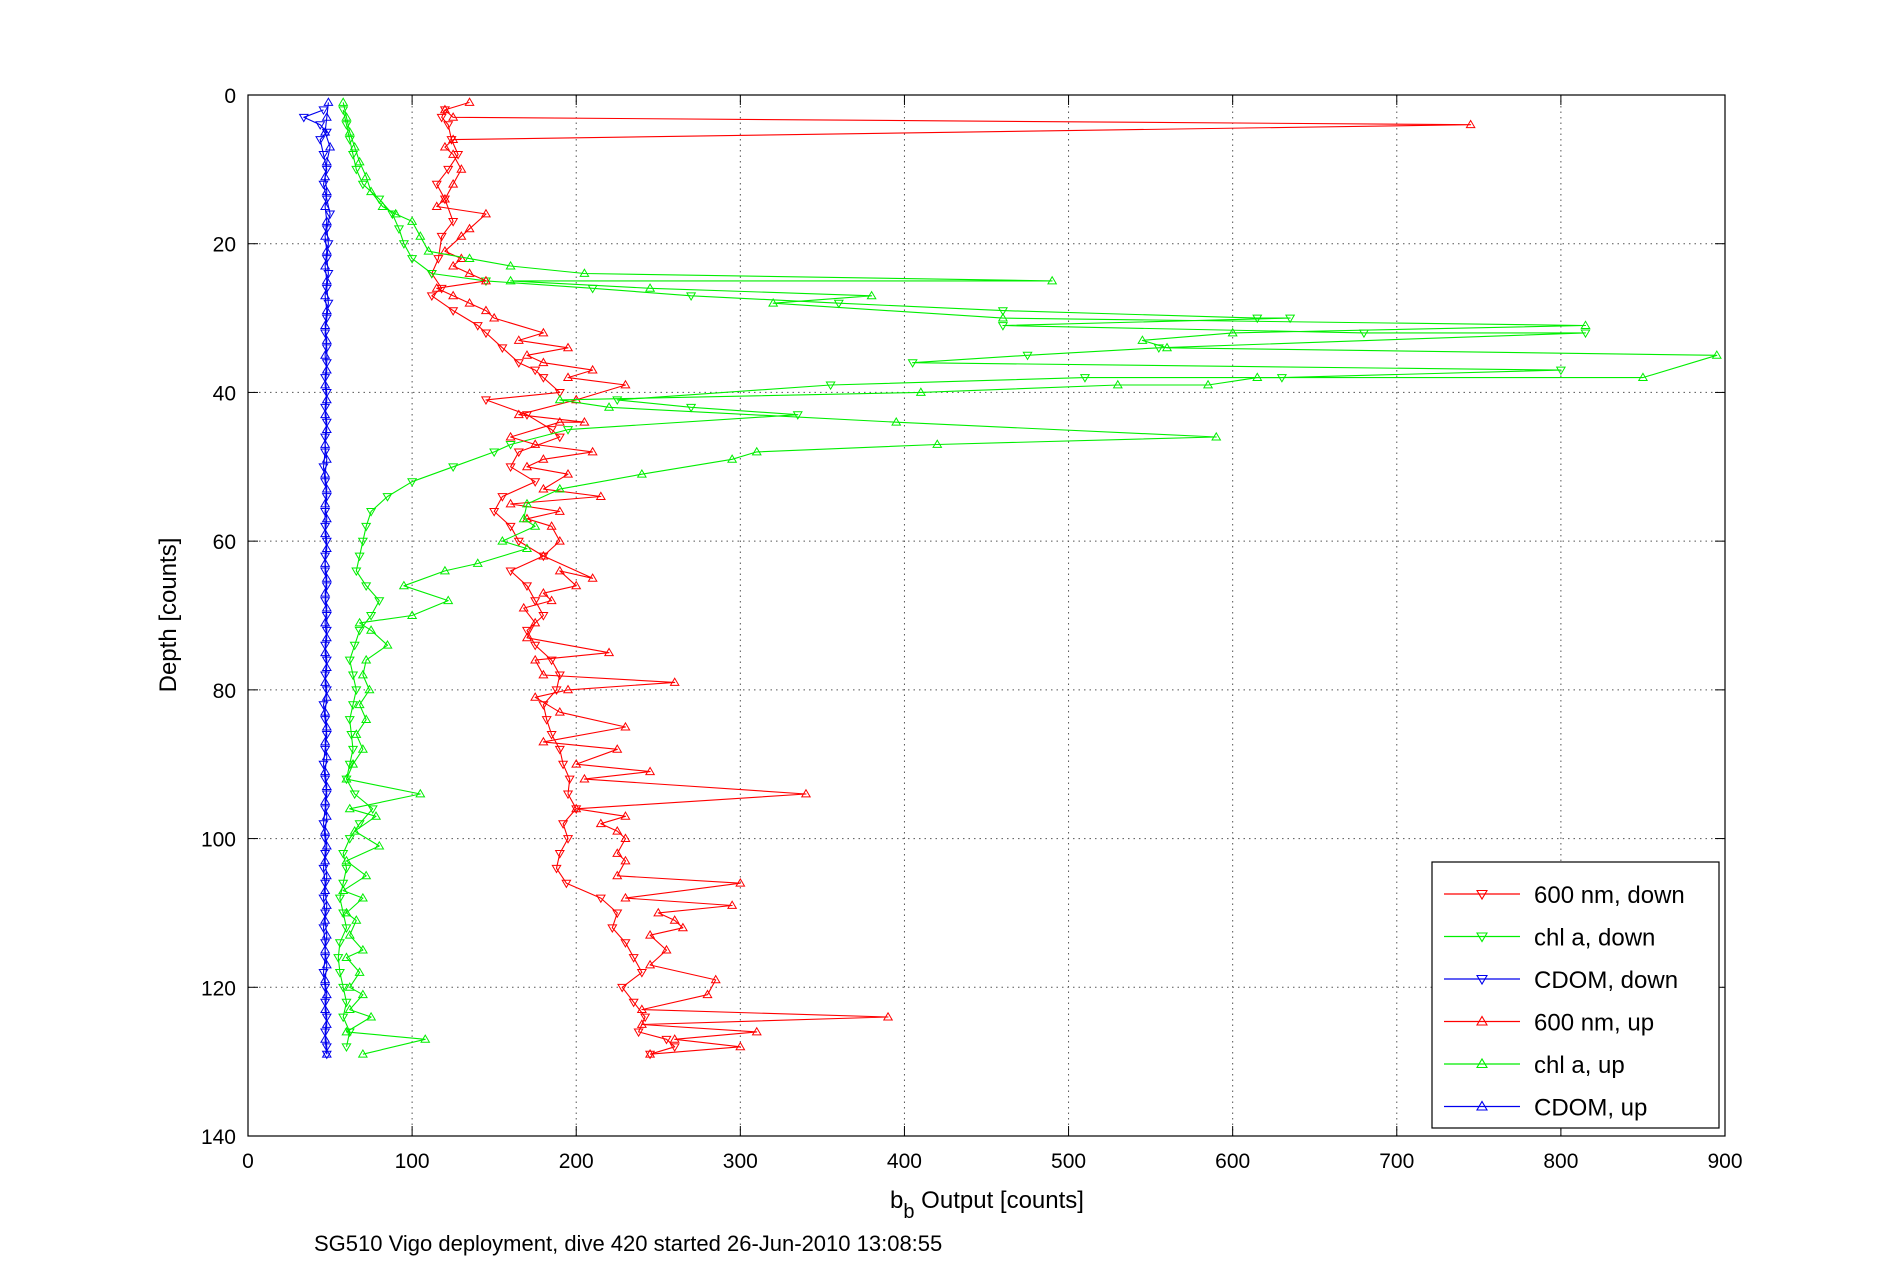 The width and height of the screenshot is (1891, 1262). I want to click on y-tick-label: 60, so click(224, 542).